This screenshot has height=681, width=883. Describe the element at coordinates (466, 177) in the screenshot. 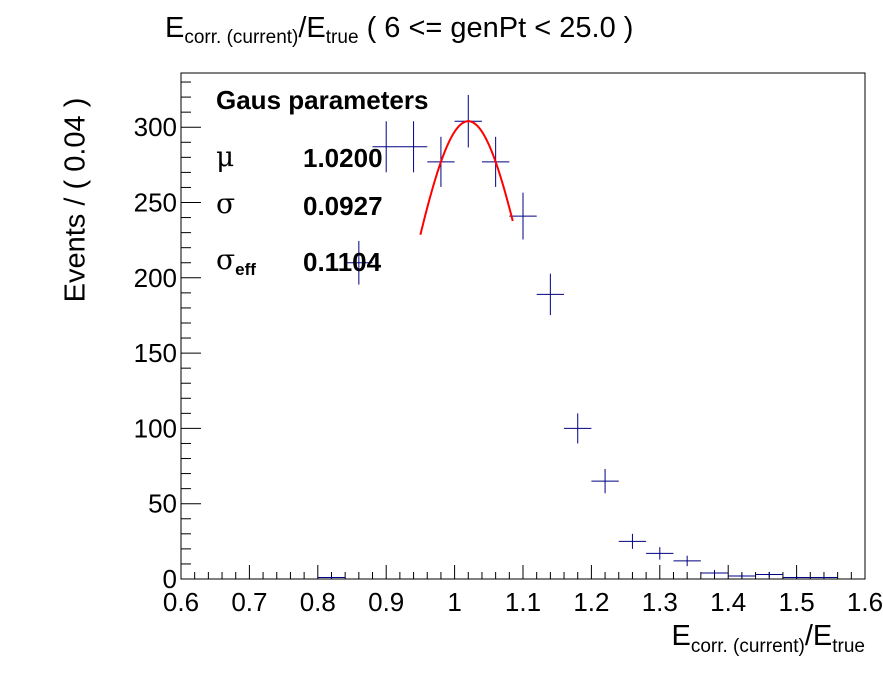

I see `gaussian-fit-curve` at that location.